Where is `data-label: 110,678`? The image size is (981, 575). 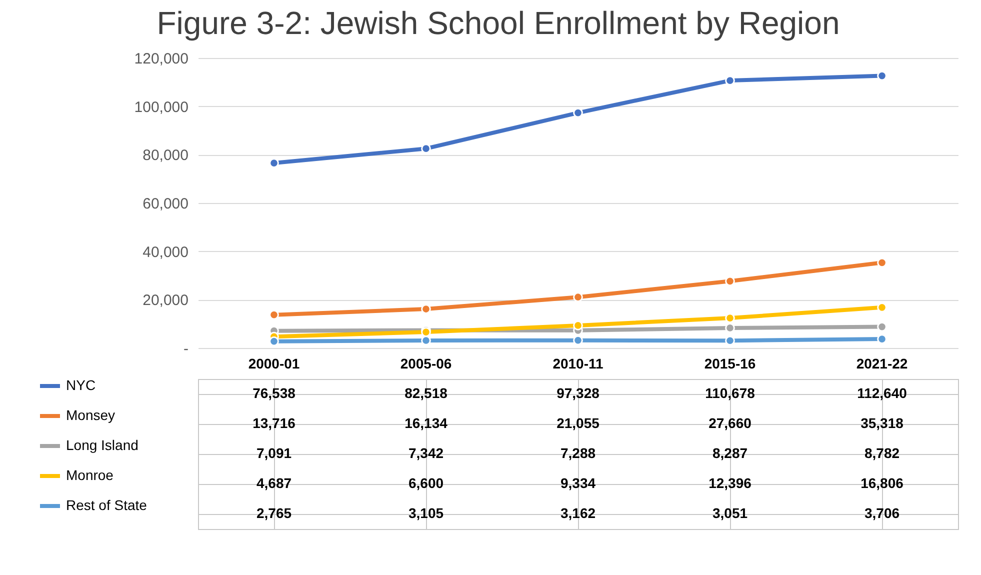
data-label: 110,678 is located at coordinates (730, 393).